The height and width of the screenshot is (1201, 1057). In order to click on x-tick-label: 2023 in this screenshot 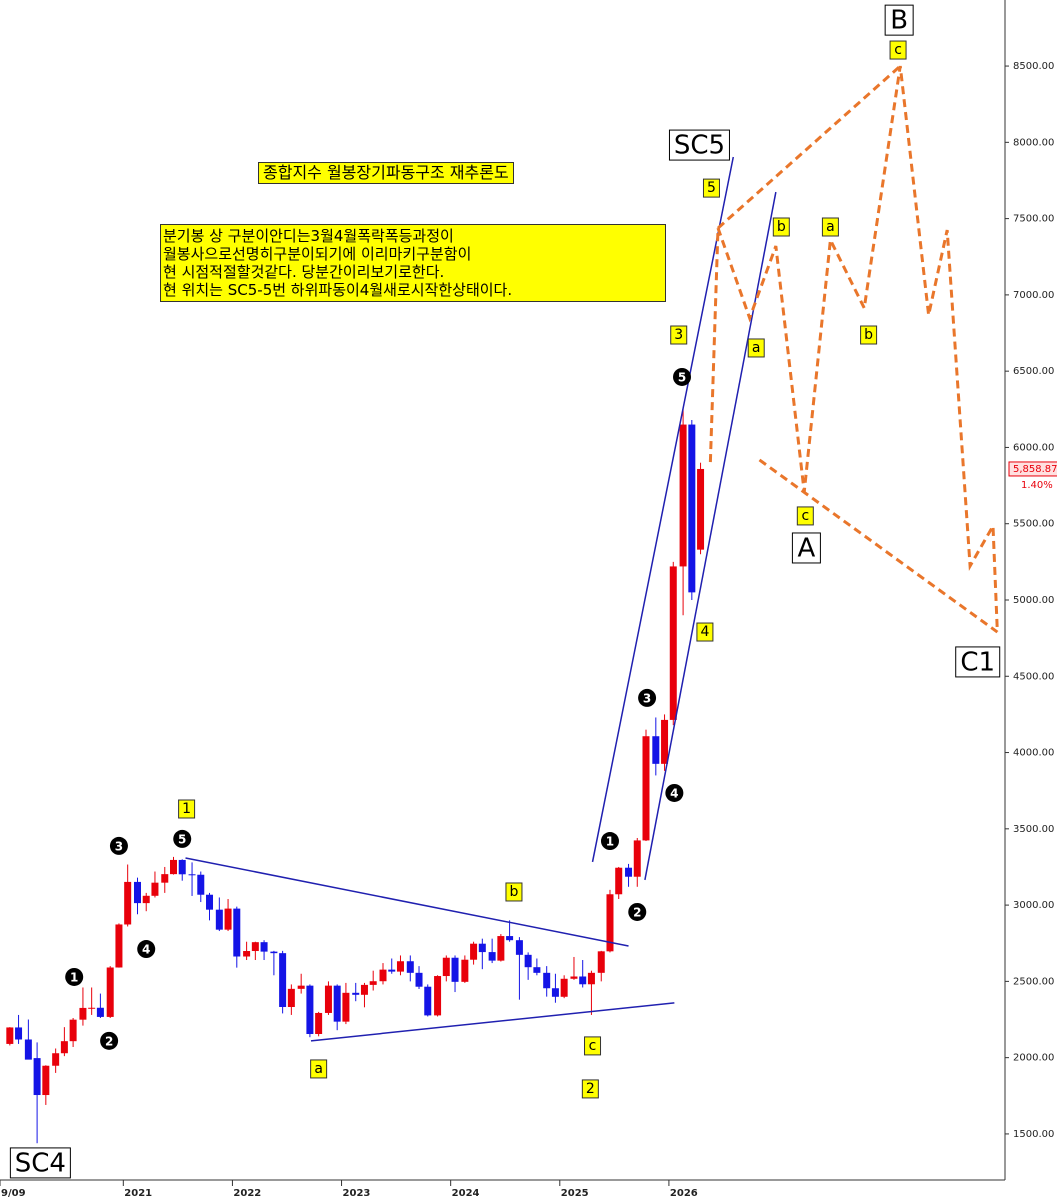, I will do `click(357, 1193)`.